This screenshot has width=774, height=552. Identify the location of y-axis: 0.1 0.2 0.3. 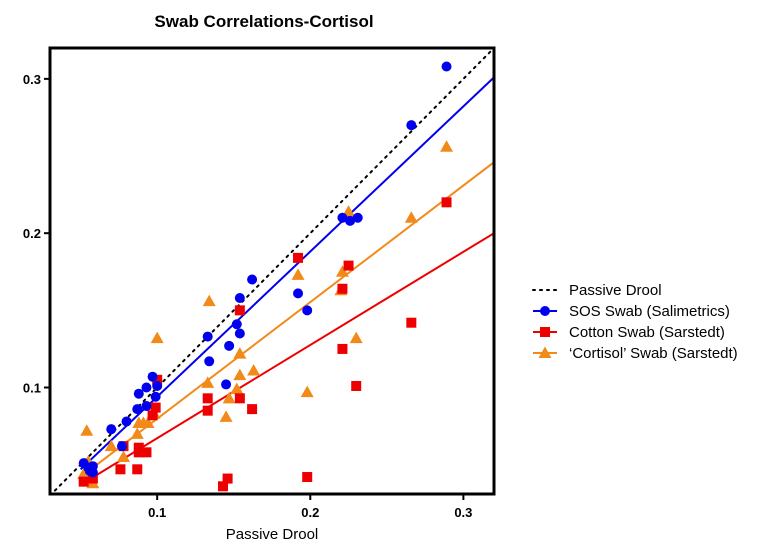
(36, 234).